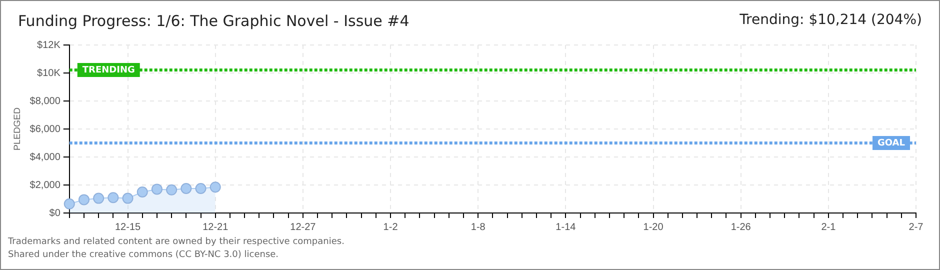 The width and height of the screenshot is (940, 270). Describe the element at coordinates (127, 227) in the screenshot. I see `x-tick-label: 12-15` at that location.